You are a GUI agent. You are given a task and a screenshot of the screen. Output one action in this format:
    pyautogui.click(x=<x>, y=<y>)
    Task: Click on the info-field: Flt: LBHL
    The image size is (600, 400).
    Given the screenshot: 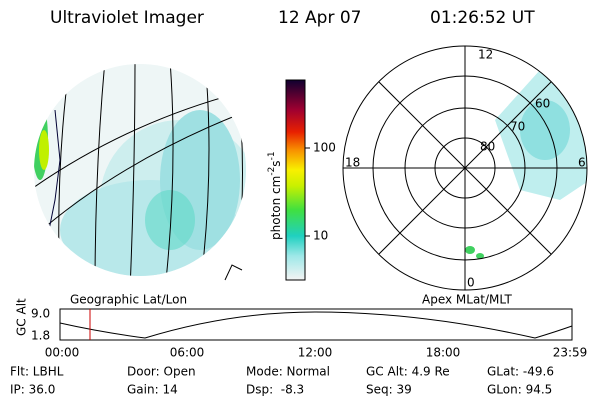 What is the action you would take?
    pyautogui.click(x=37, y=372)
    